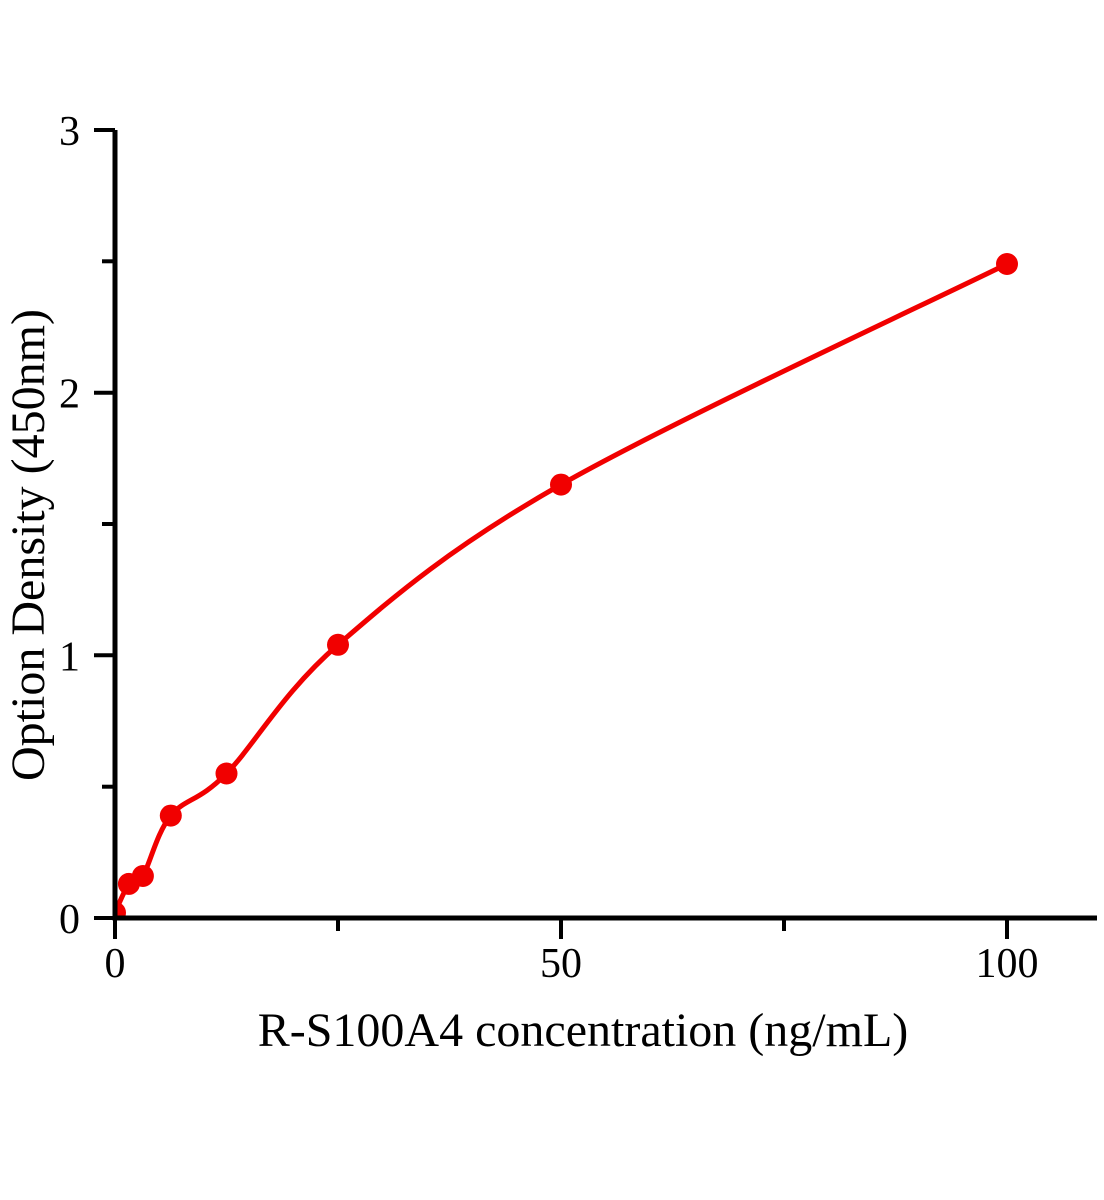 Image resolution: width=1104 pixels, height=1200 pixels. Describe the element at coordinates (69, 132) in the screenshot. I see `y-tick-label: 3` at that location.